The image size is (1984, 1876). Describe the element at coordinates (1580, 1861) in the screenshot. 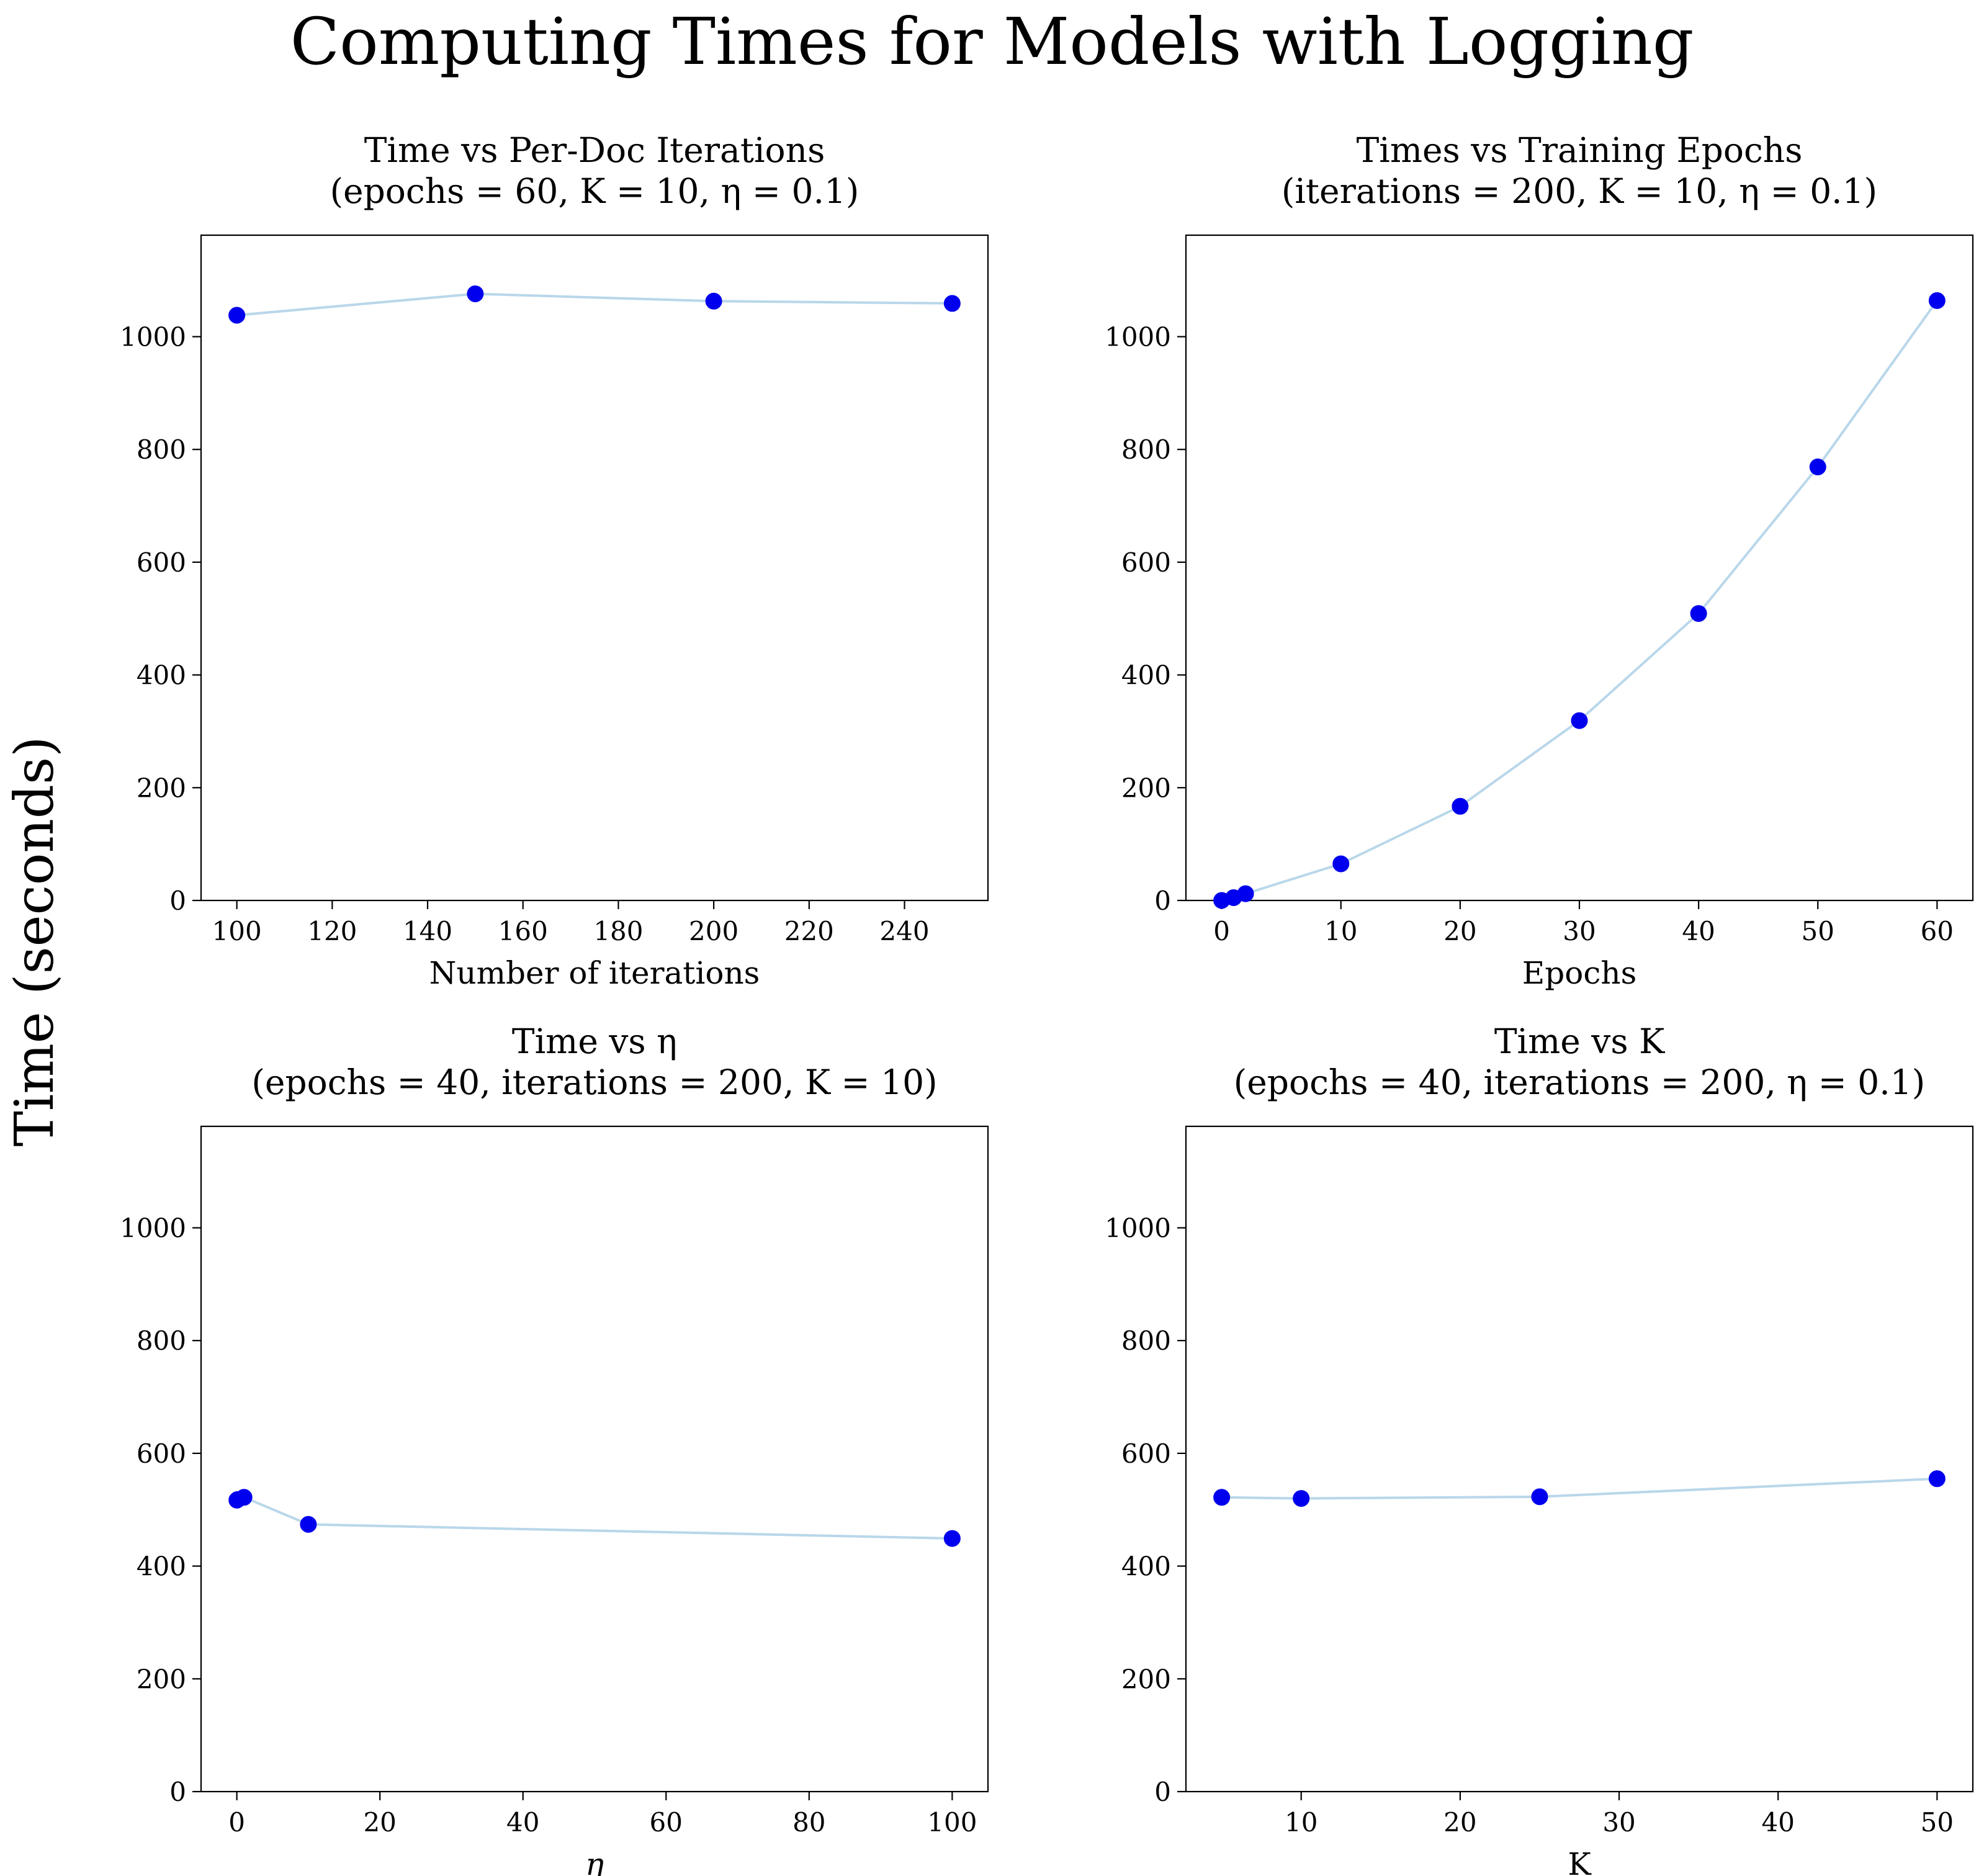

I see `x-axis-label: K` at that location.